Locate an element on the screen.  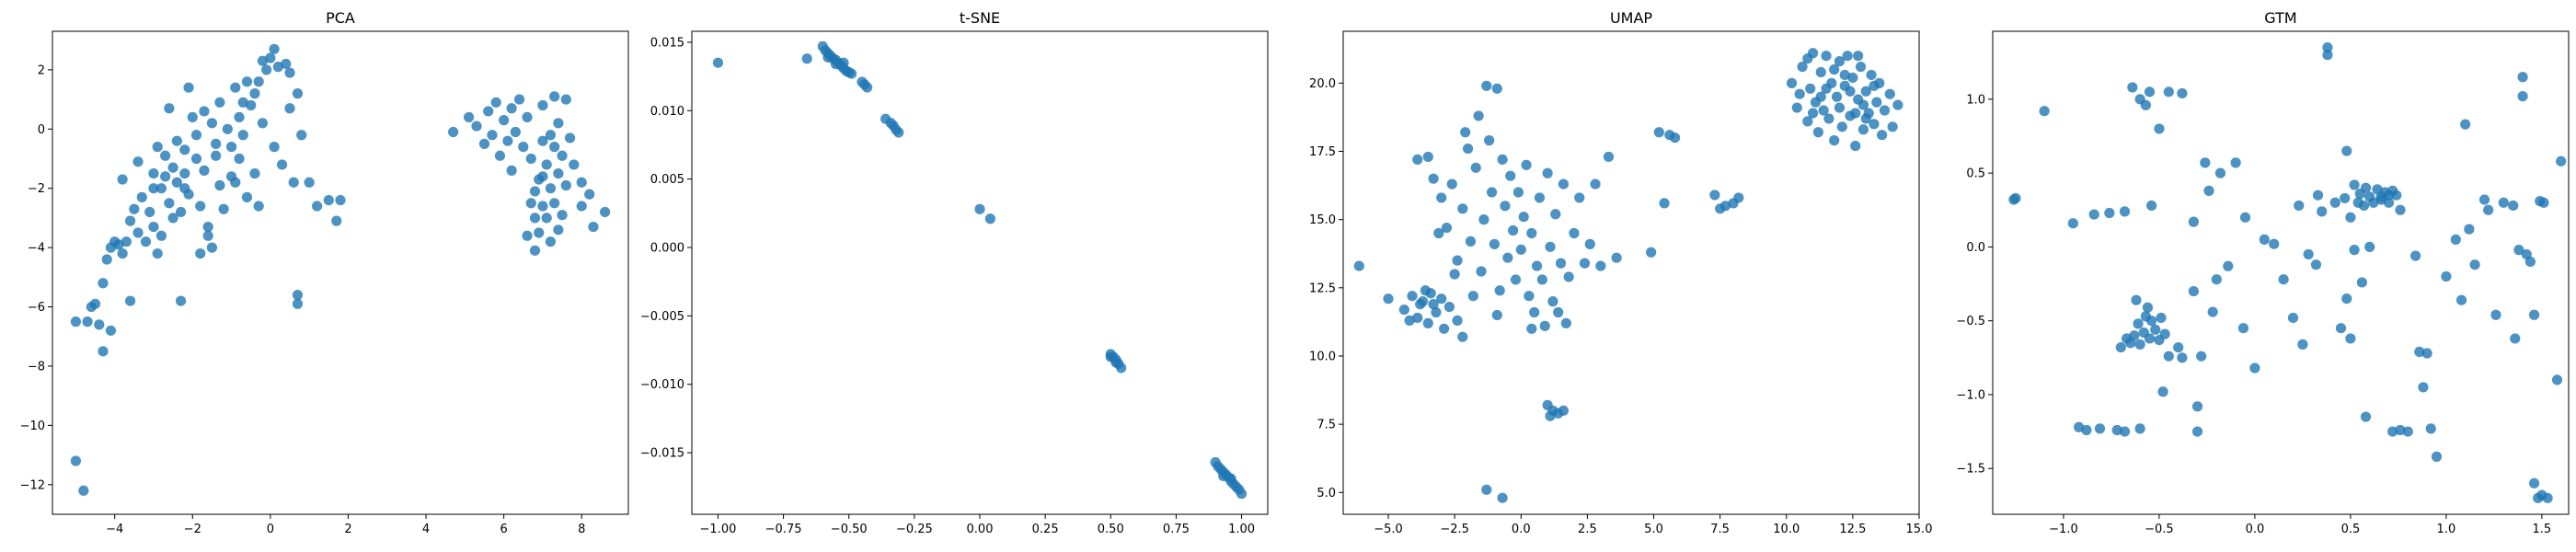
y-tick-label: 15.0 is located at coordinates (1322, 220).